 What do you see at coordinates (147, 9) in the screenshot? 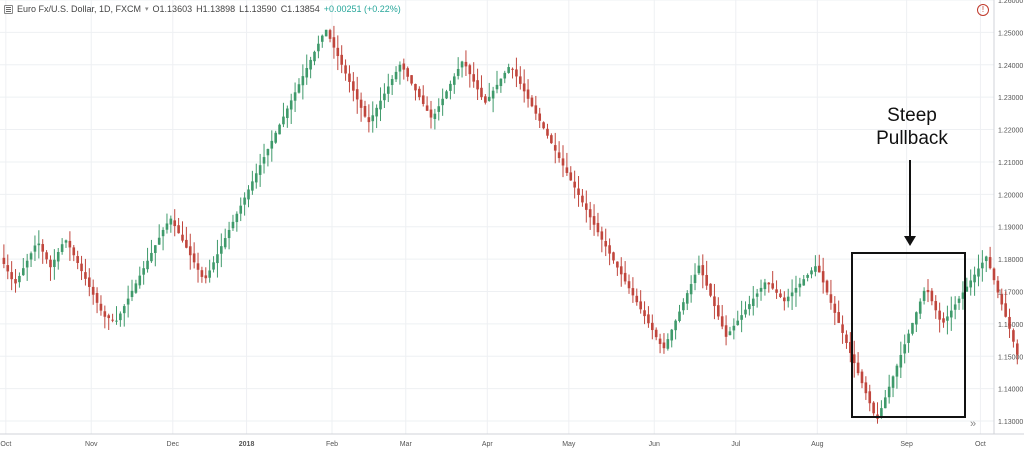
I see `chevron-down-icon: ▾` at bounding box center [147, 9].